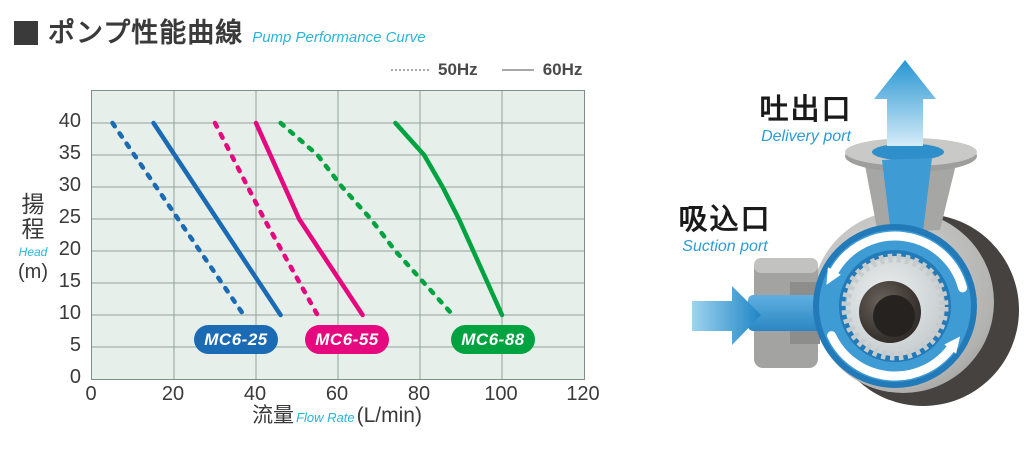  I want to click on suction-port-label: 吸込口 Suction port, so click(725, 230).